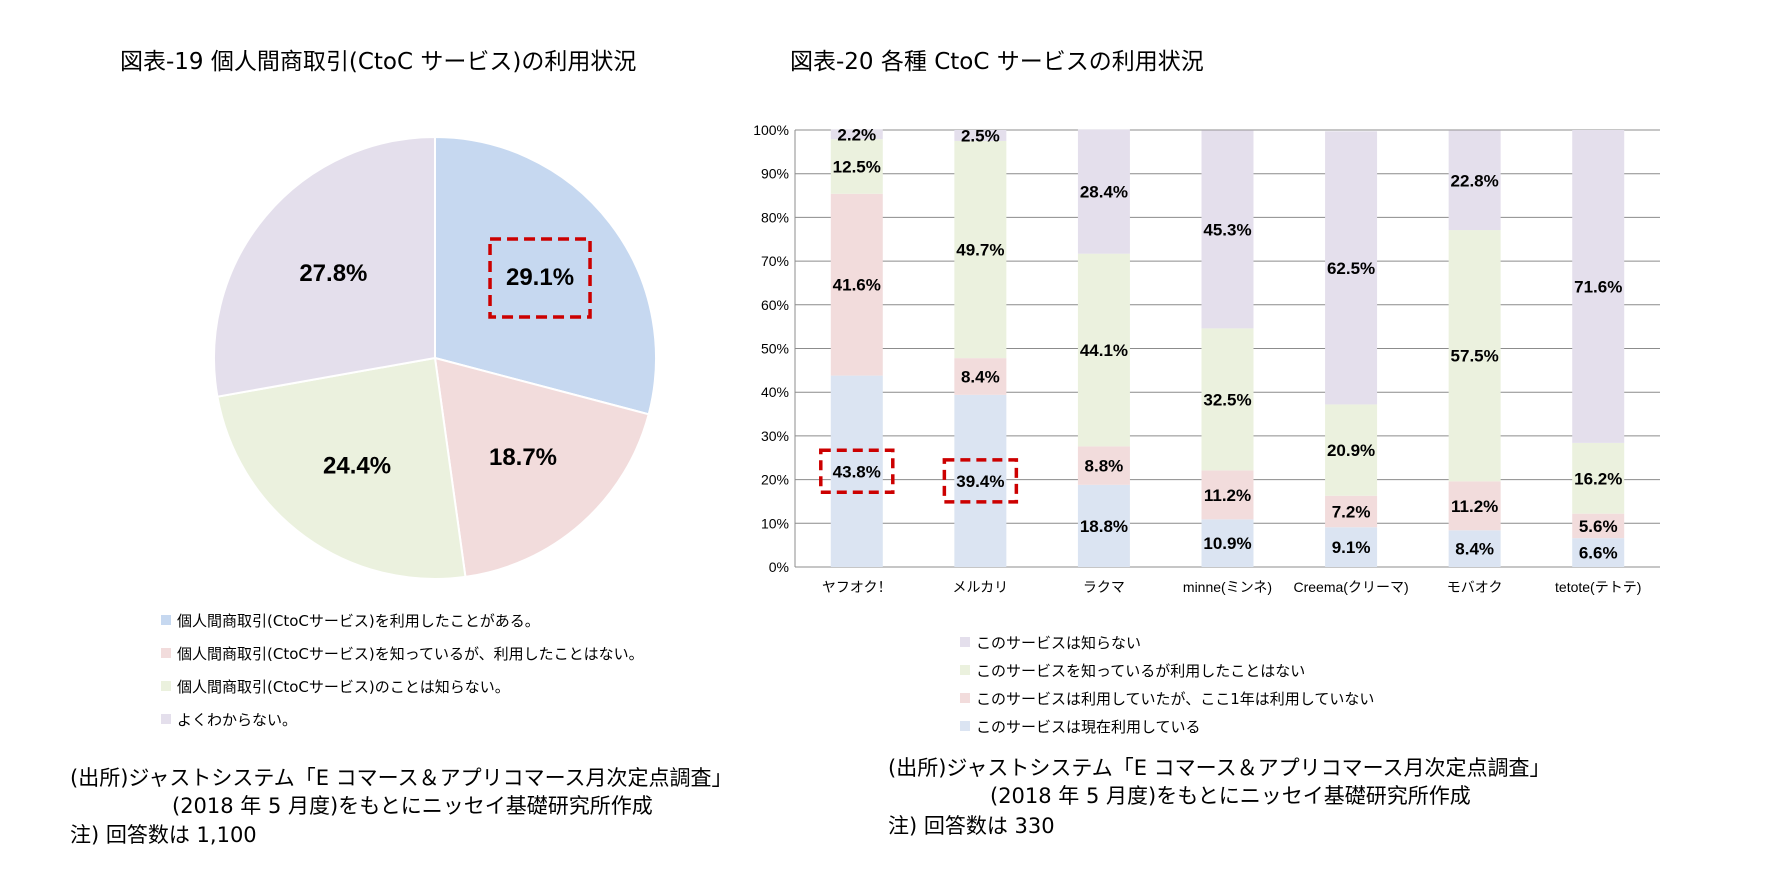 The height and width of the screenshot is (886, 1778). I want to click on bar-value-label: 5.6%, so click(1598, 526).